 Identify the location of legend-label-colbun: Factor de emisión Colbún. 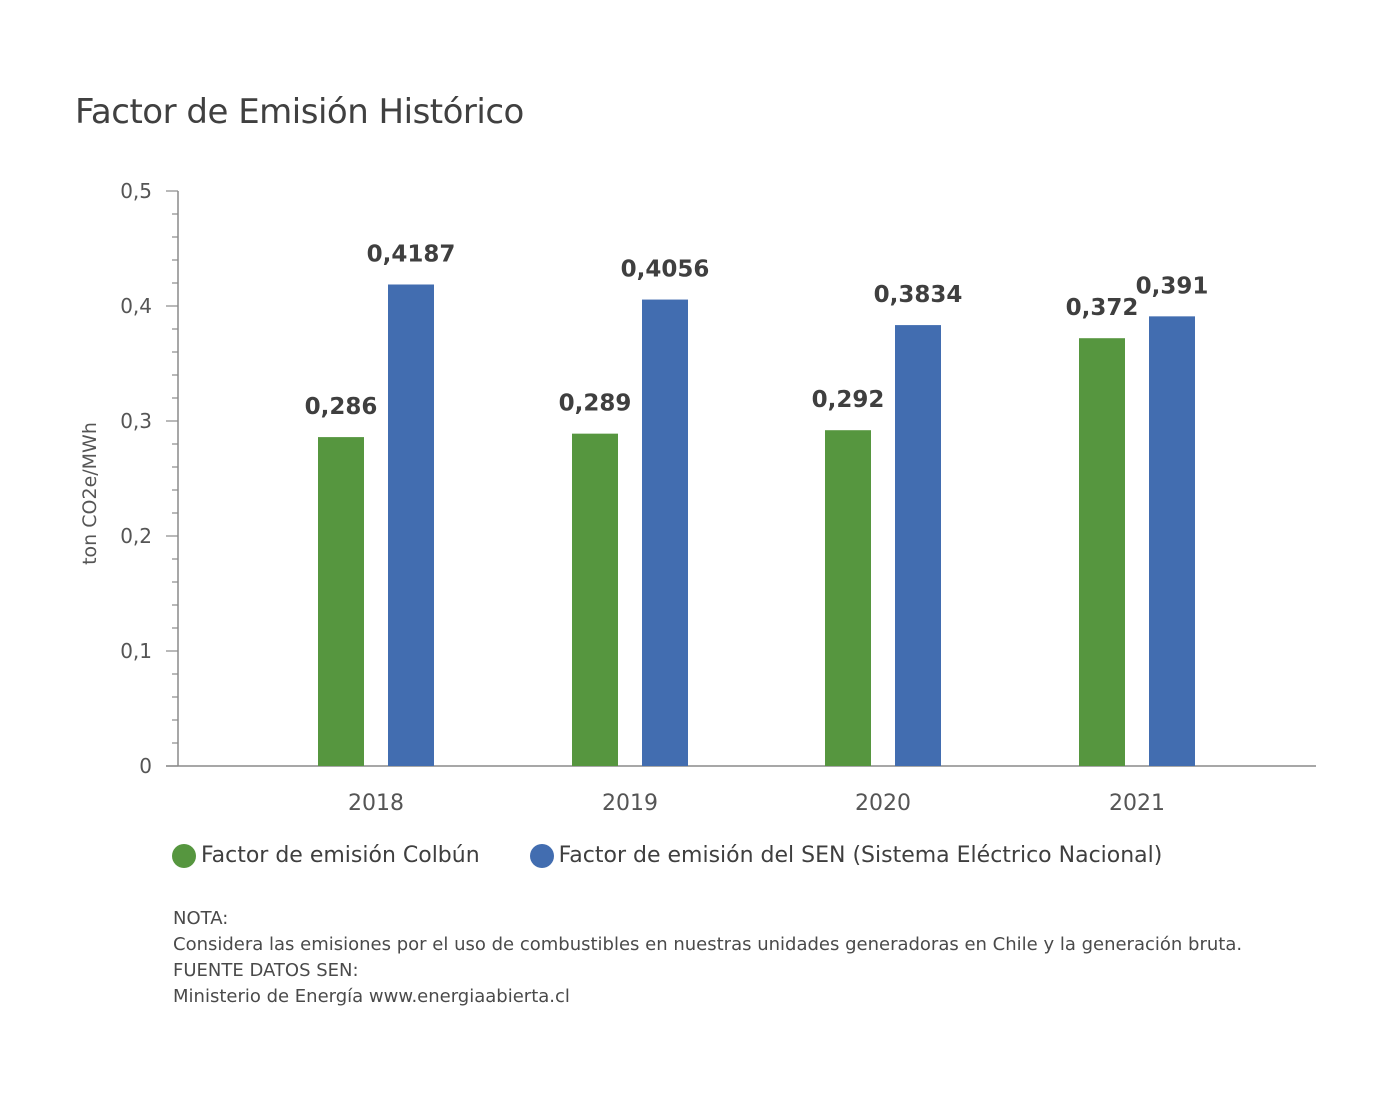
(340, 855).